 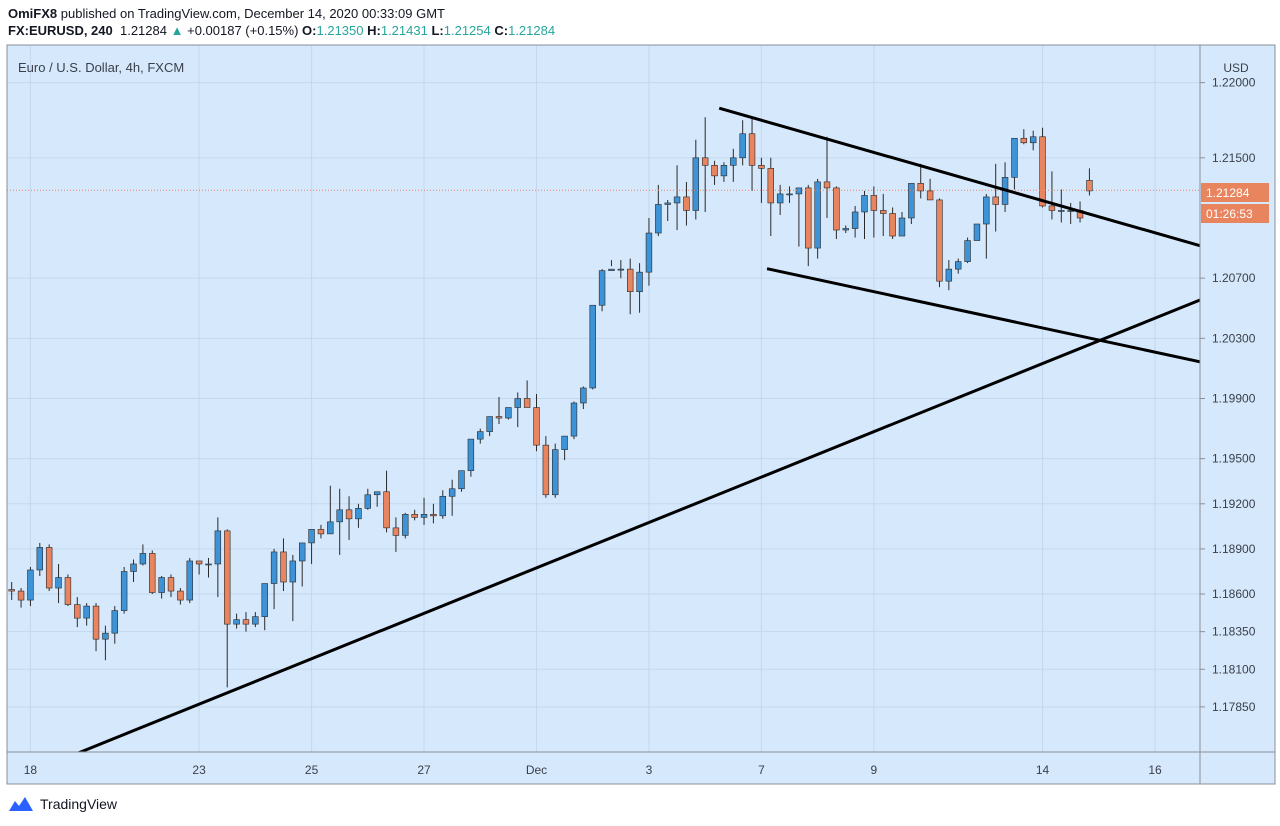 What do you see at coordinates (1234, 278) in the screenshot?
I see `price-tick-label: 1.20700` at bounding box center [1234, 278].